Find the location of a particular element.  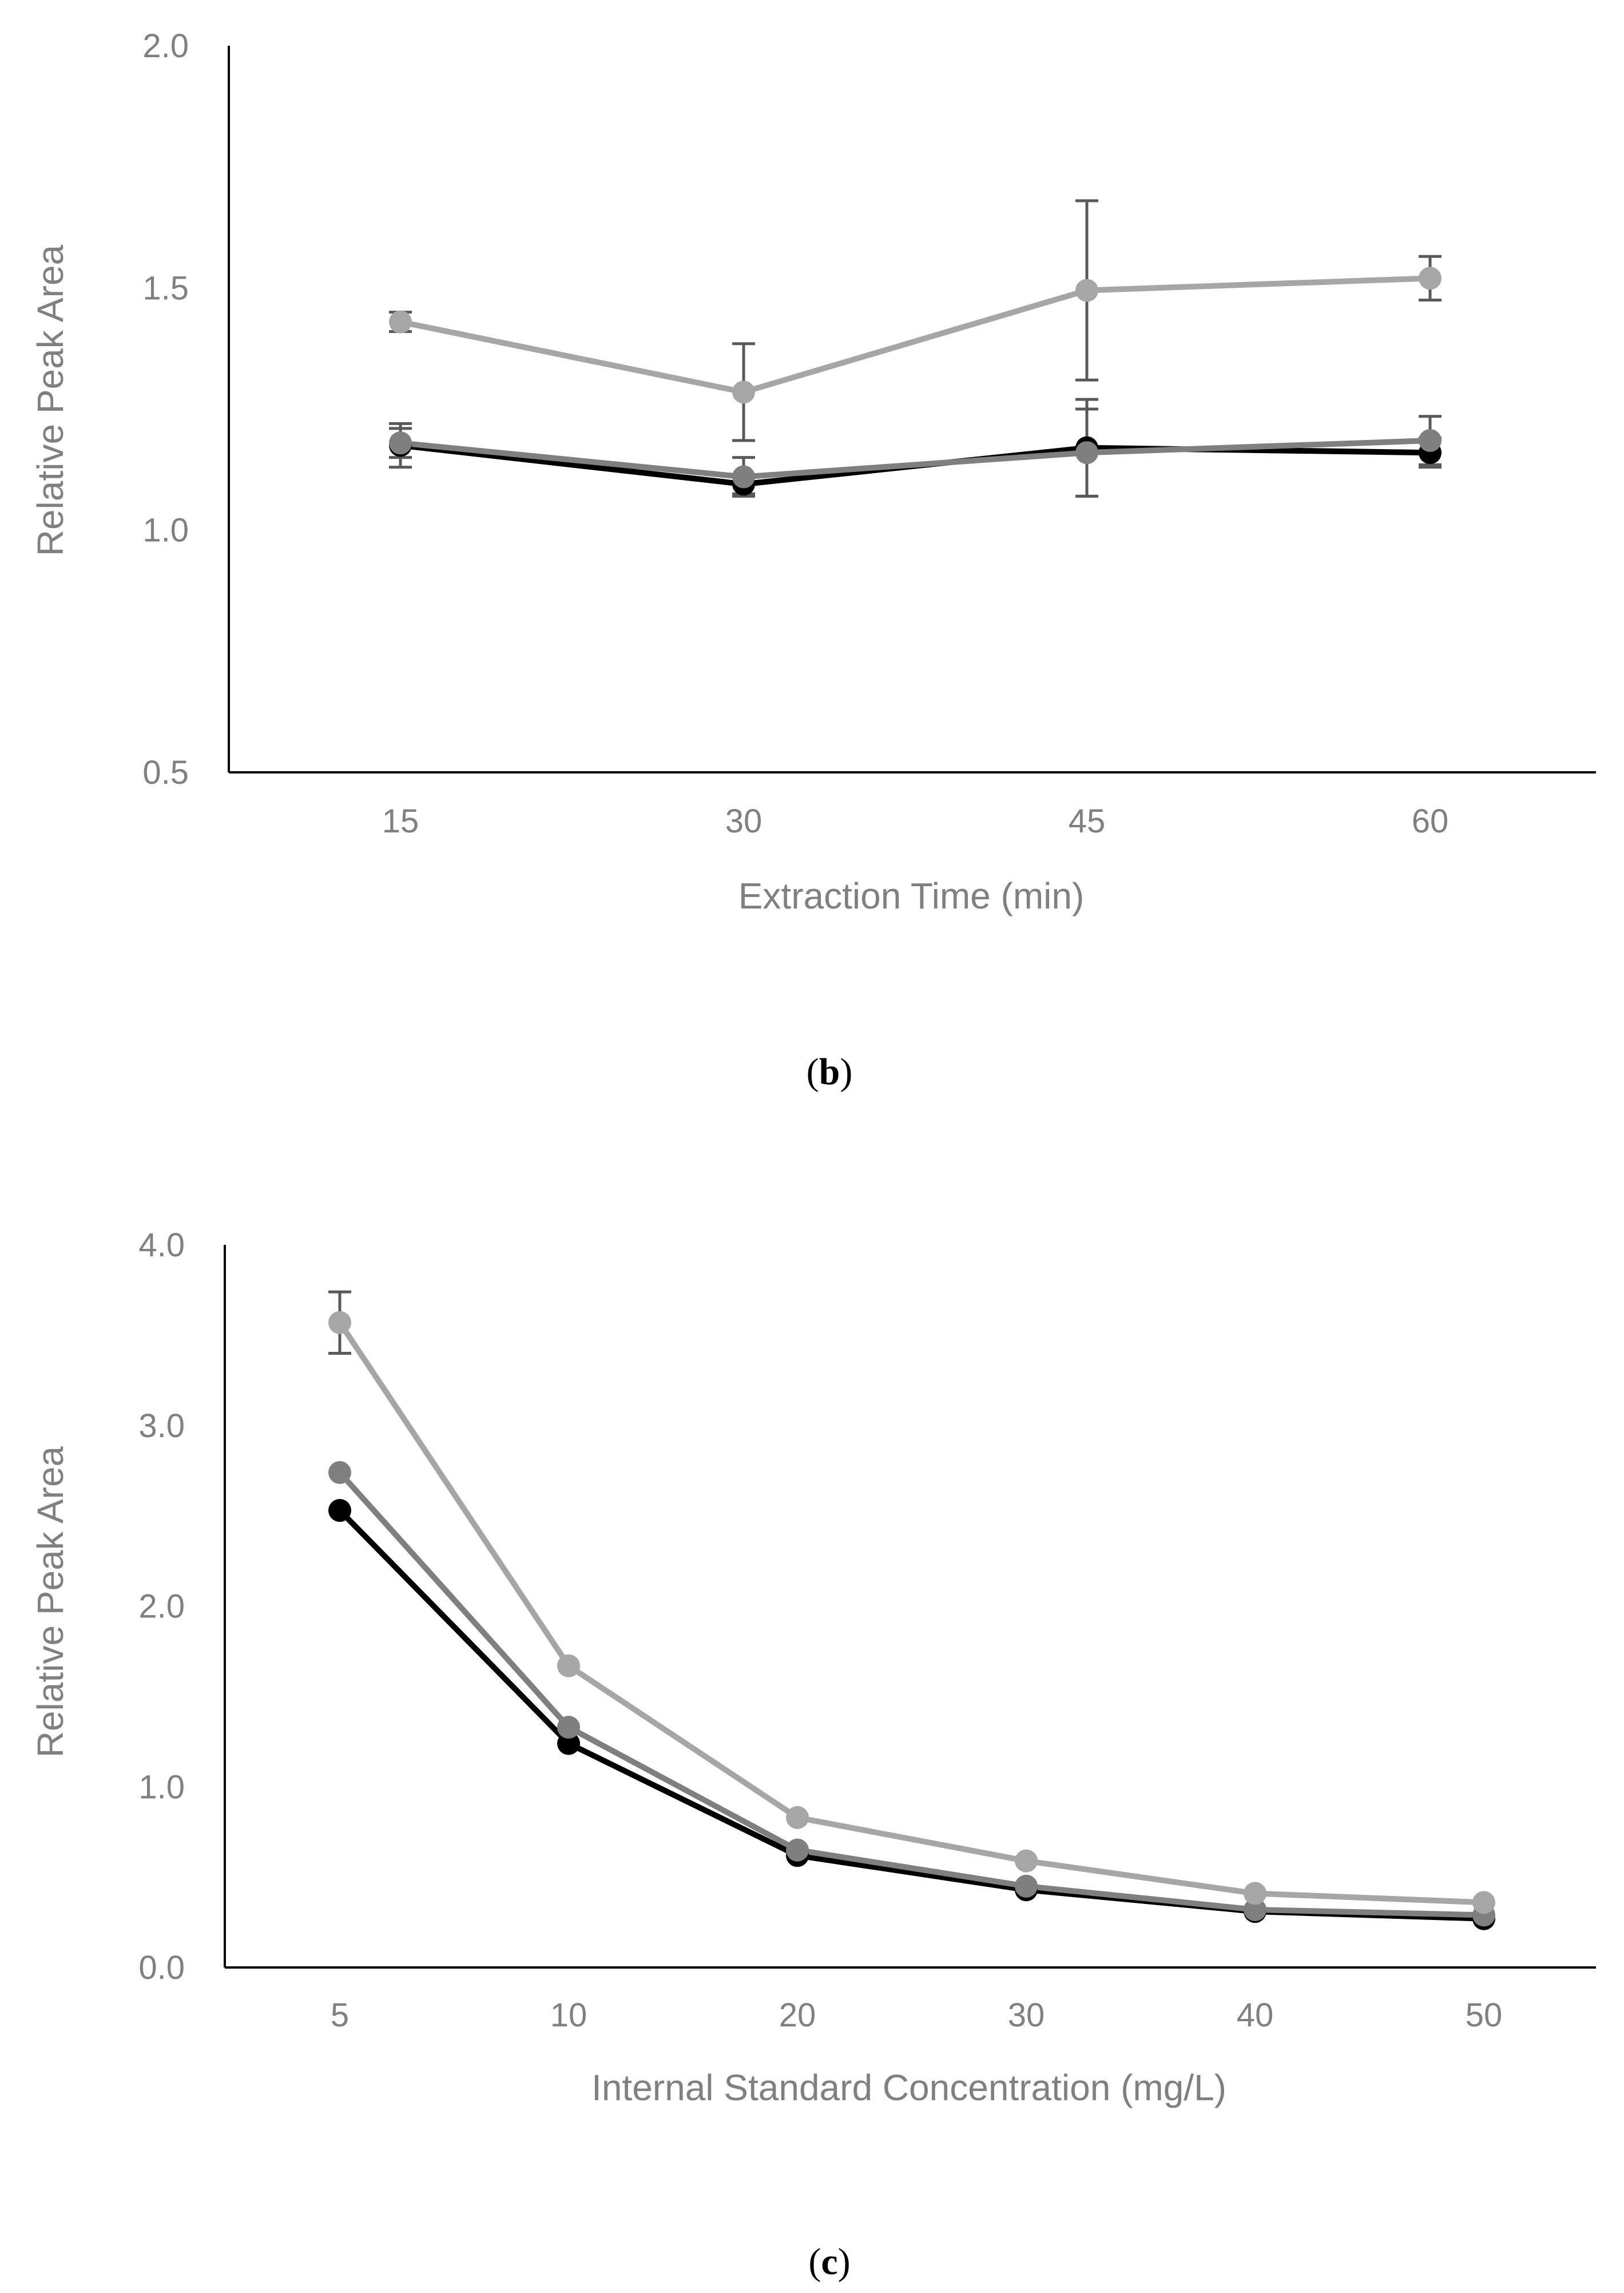

y-tick-label-c: 3.0 is located at coordinates (161, 1426).